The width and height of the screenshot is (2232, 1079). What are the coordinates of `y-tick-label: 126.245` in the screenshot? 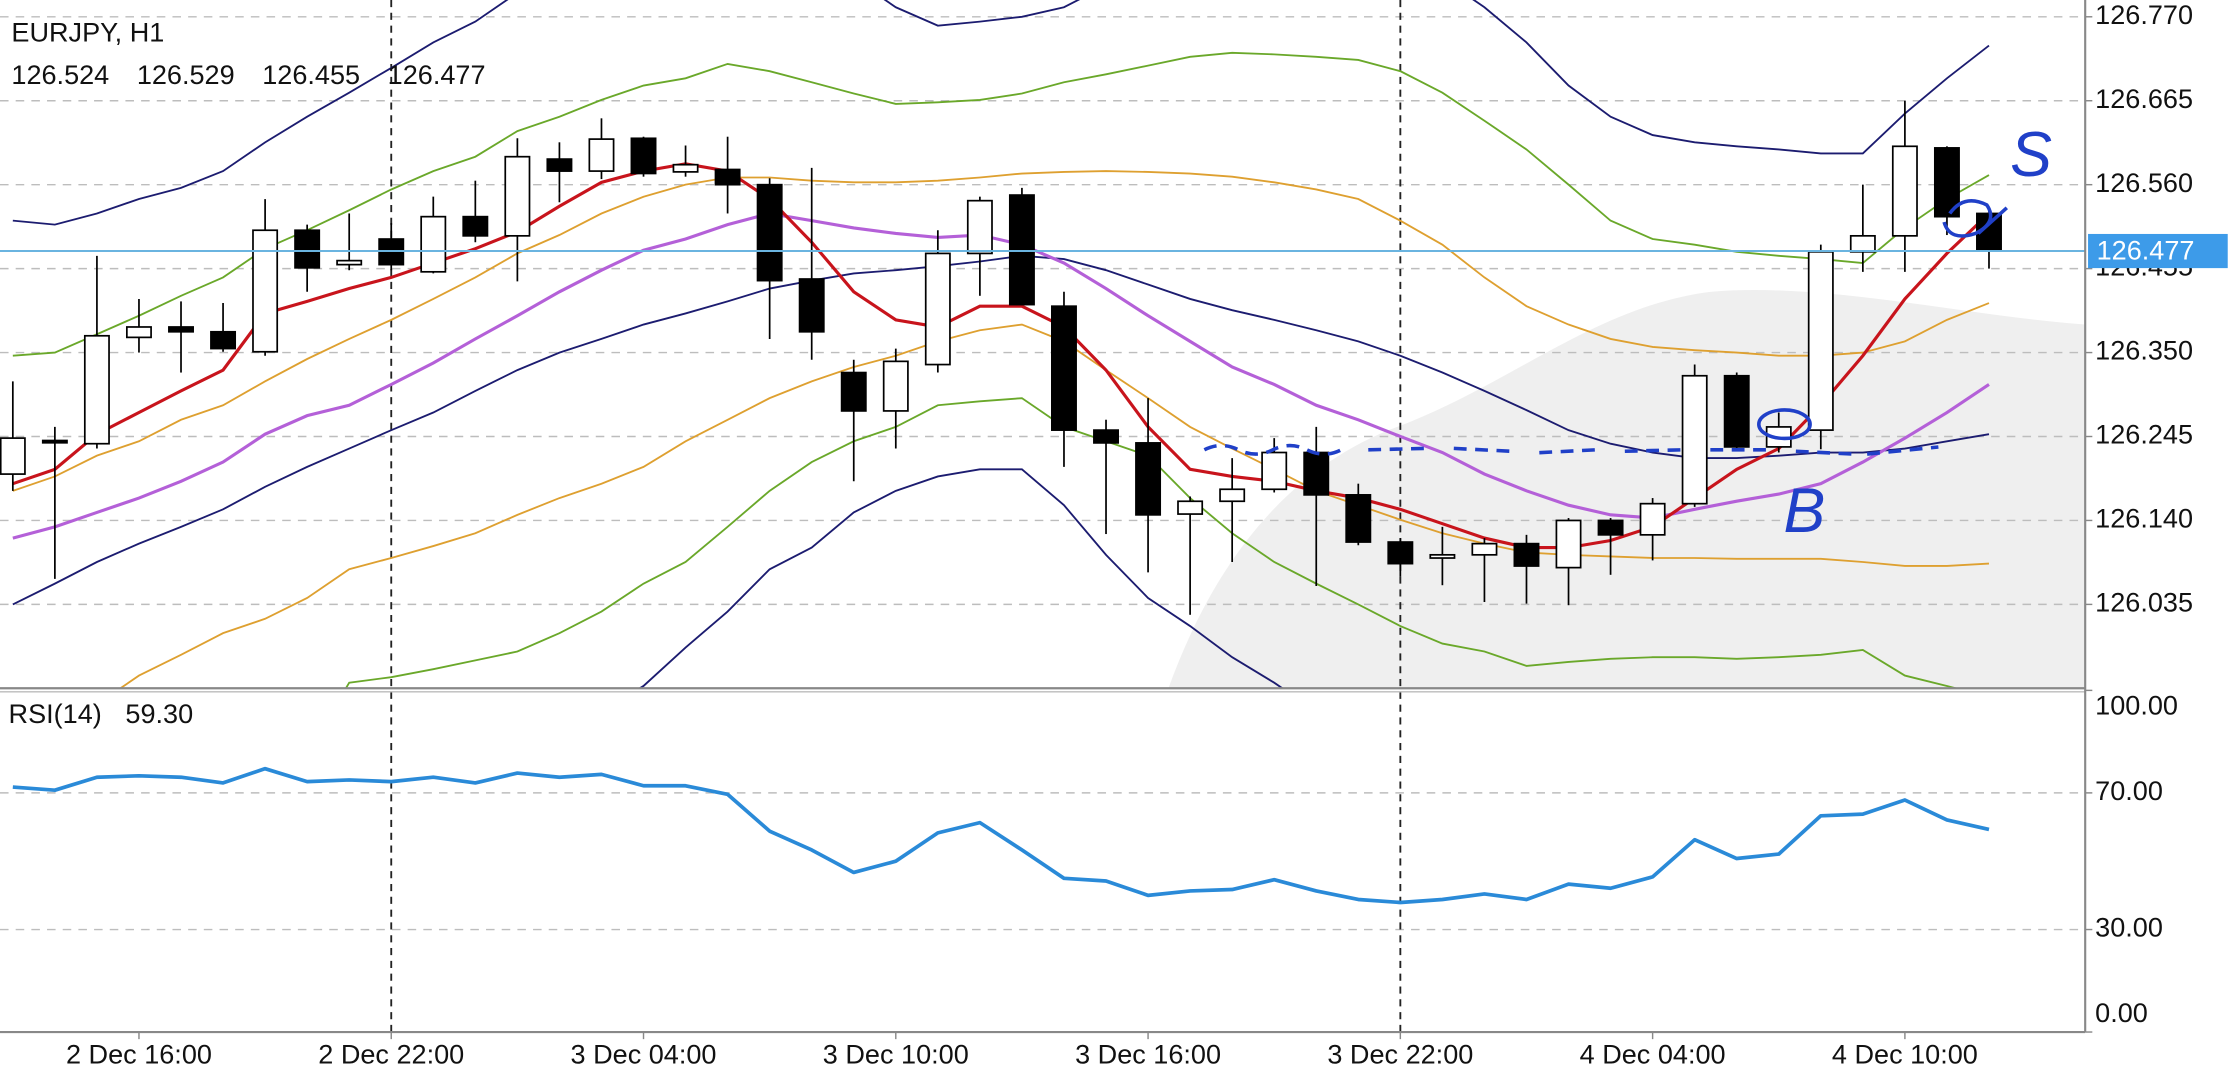 It's located at (2144, 435).